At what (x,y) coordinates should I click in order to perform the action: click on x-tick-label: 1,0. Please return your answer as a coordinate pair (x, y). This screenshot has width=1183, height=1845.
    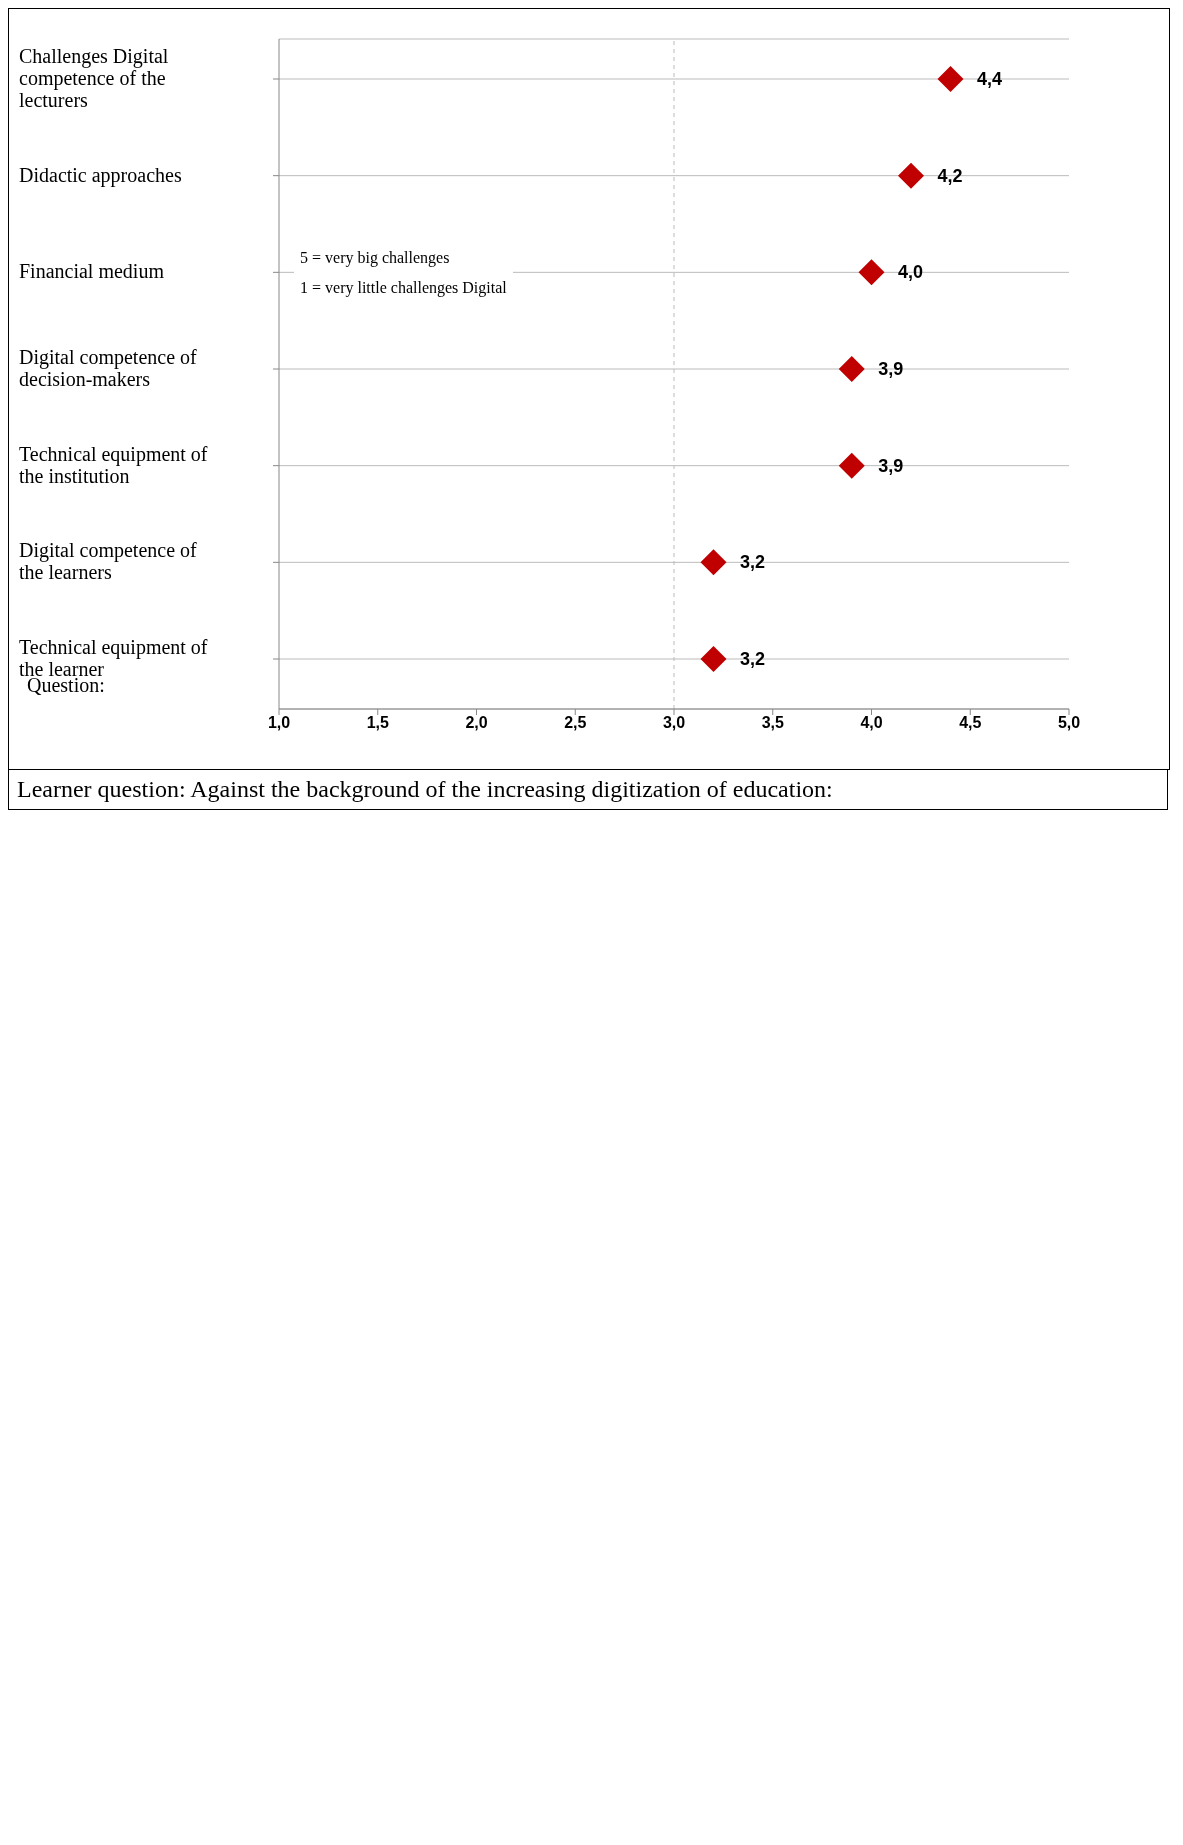
    Looking at the image, I should click on (279, 723).